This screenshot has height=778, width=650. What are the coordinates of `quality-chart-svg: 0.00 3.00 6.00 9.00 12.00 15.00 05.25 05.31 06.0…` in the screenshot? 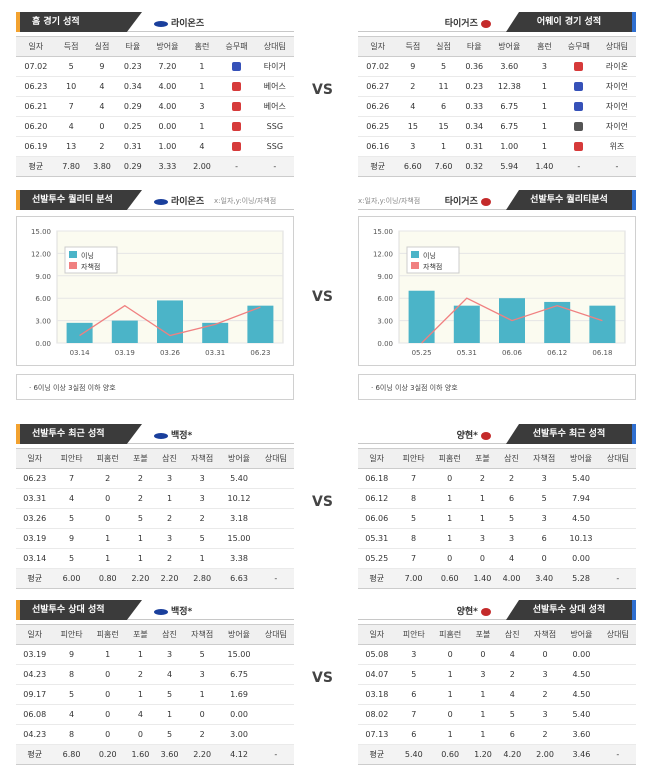 It's located at (499, 292).